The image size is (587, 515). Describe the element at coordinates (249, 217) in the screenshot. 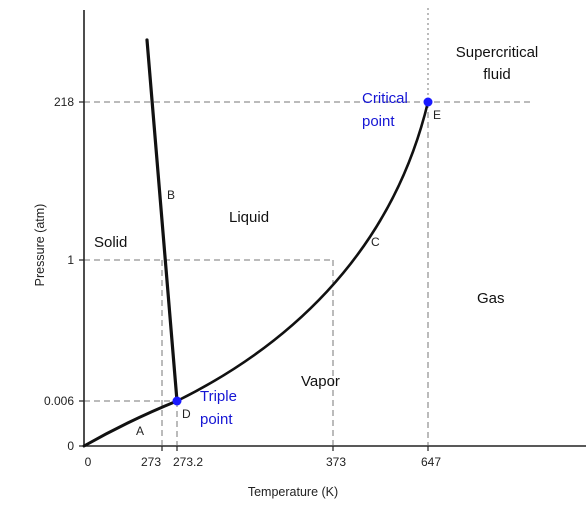

I see `region-liquid-label: Liquid` at that location.